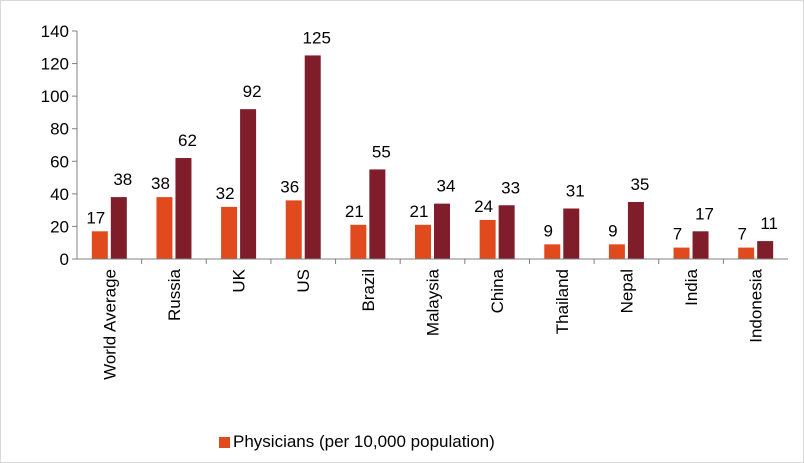 The image size is (804, 463). What do you see at coordinates (575, 191) in the screenshot?
I see `data-label: 31` at bounding box center [575, 191].